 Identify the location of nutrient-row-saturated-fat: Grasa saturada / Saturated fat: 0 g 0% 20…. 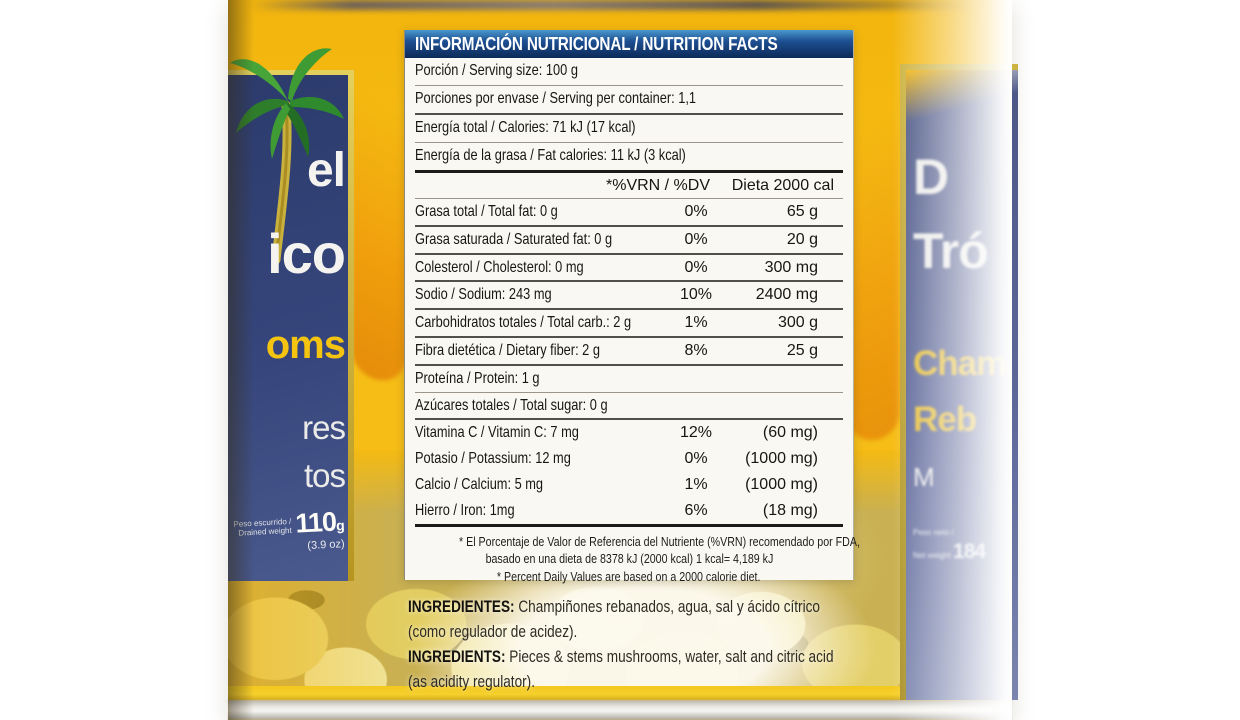
(629, 241).